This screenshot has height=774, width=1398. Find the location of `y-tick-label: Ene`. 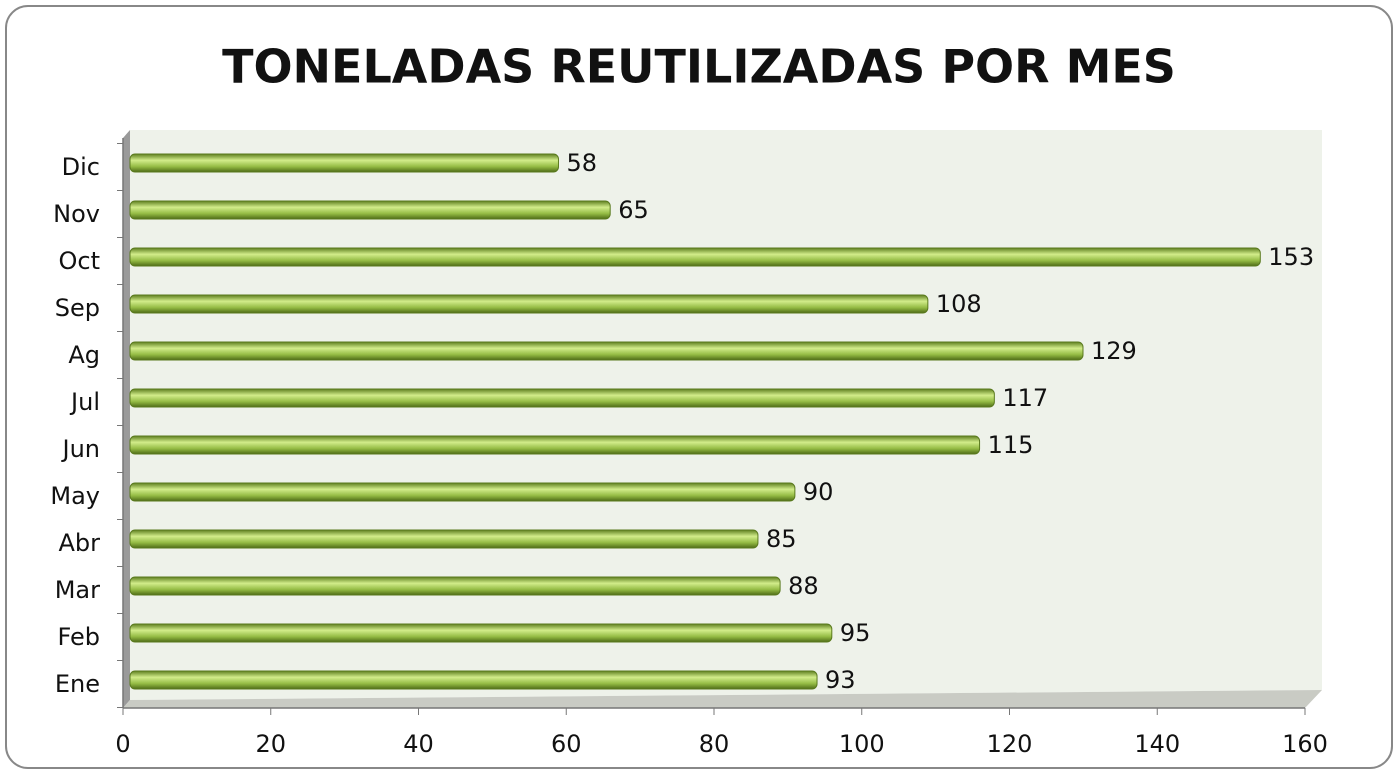

y-tick-label: Ene is located at coordinates (77, 684).